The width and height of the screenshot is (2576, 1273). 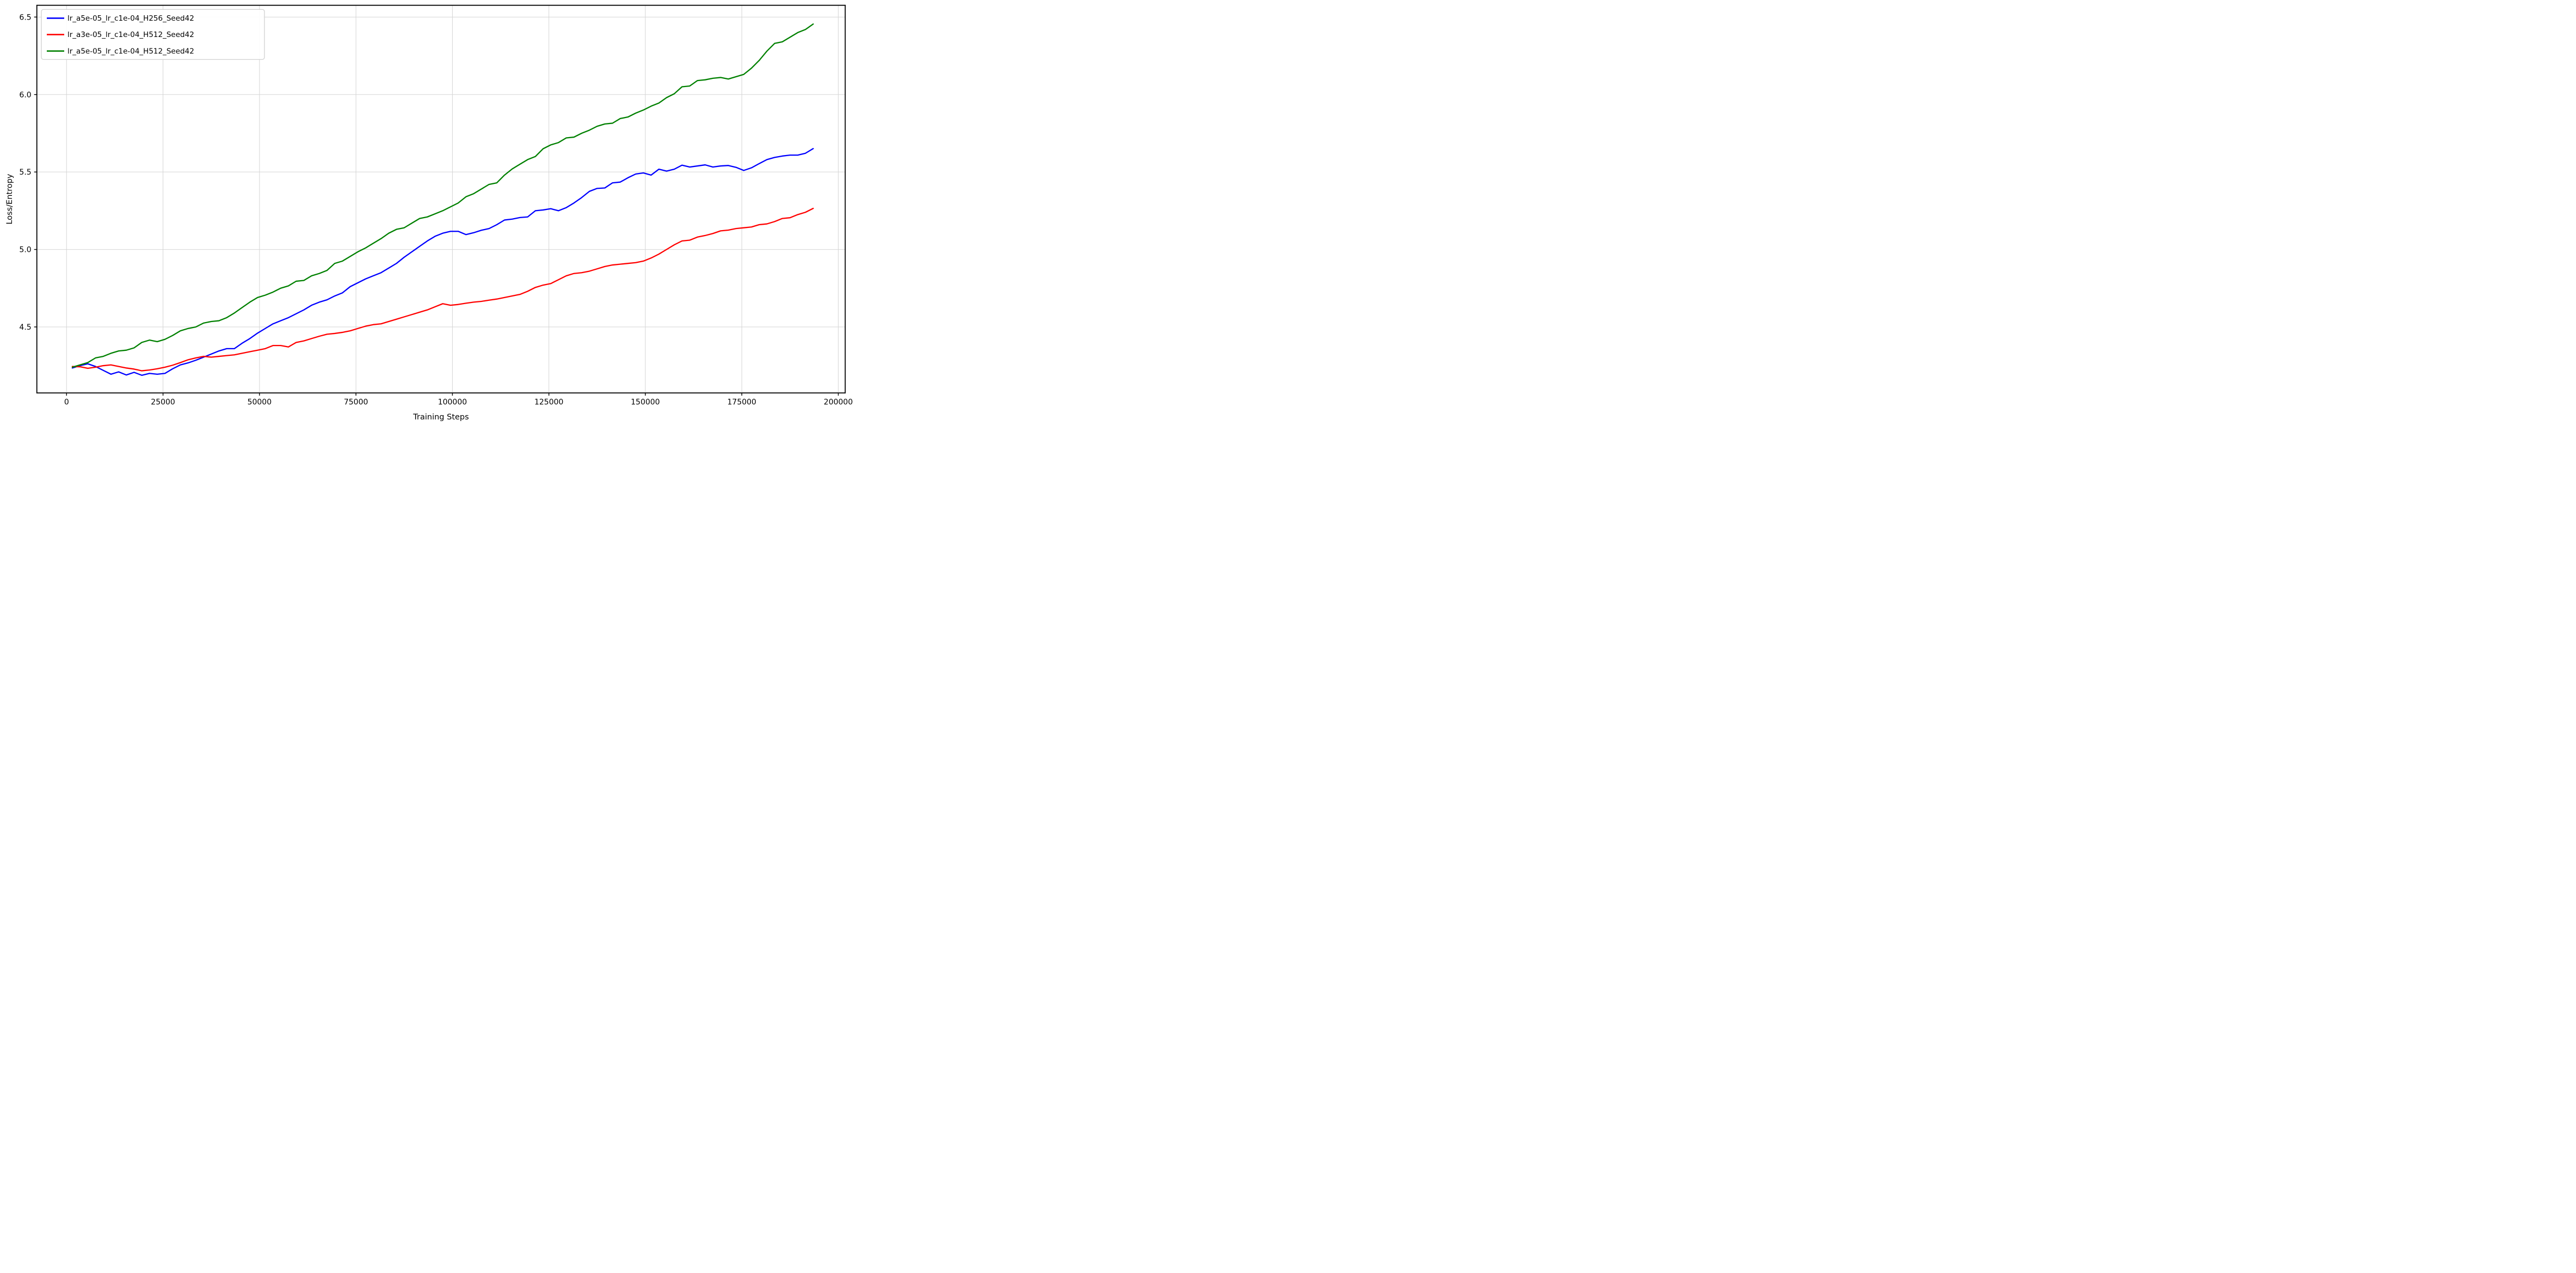 I want to click on y-axis-label: Loss/Entropy, so click(x=9, y=199).